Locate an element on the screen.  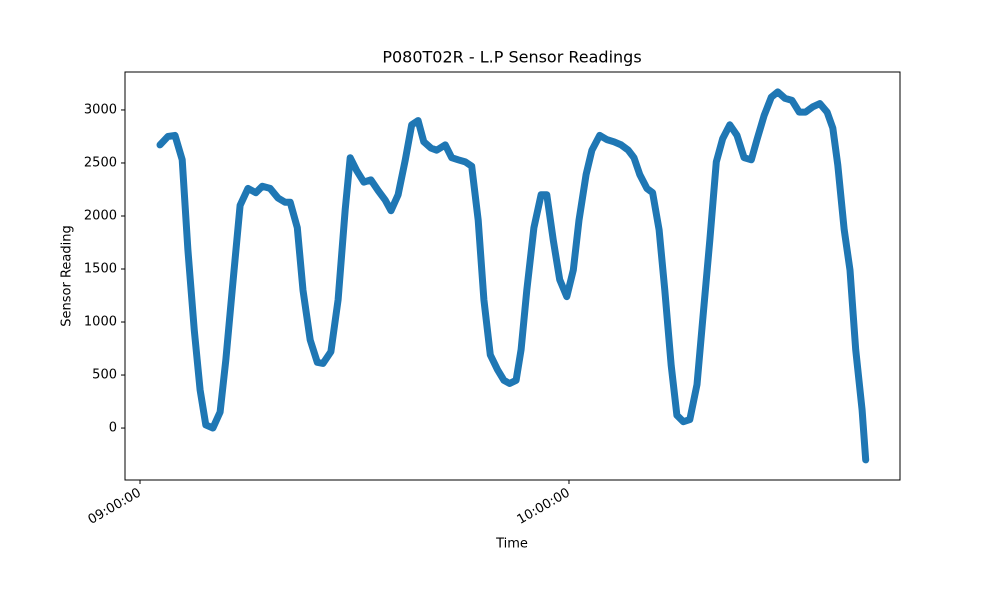
y-axis-label: Sensor Reading is located at coordinates (67, 275).